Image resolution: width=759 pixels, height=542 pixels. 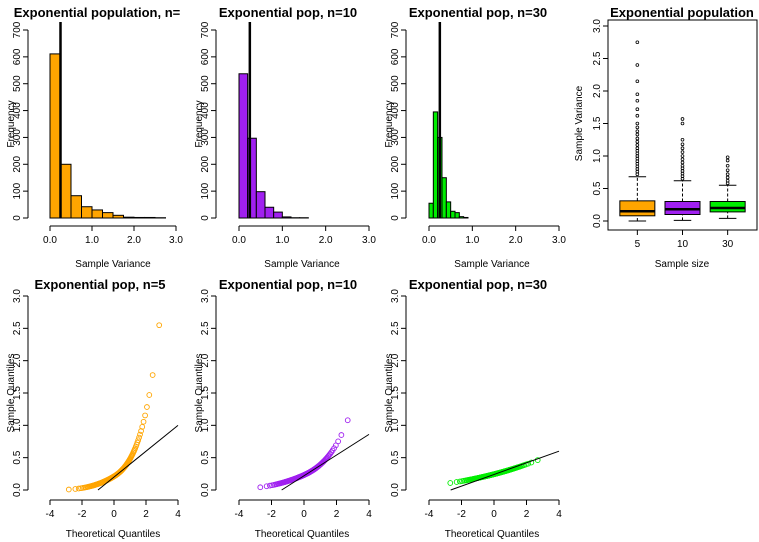 What do you see at coordinates (92, 240) in the screenshot?
I see `x-tick-label: 1.0` at bounding box center [92, 240].